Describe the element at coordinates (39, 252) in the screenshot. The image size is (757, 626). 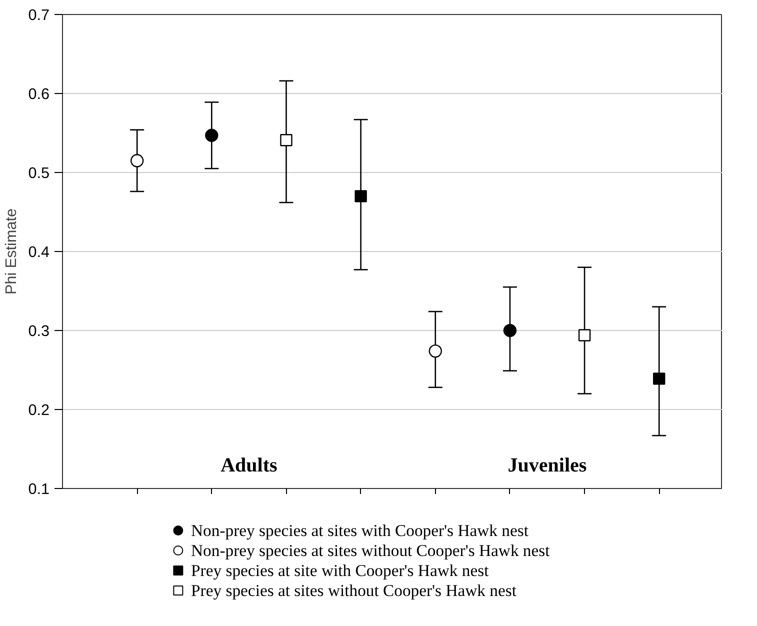
I see `y-tick-label: 0.4` at that location.